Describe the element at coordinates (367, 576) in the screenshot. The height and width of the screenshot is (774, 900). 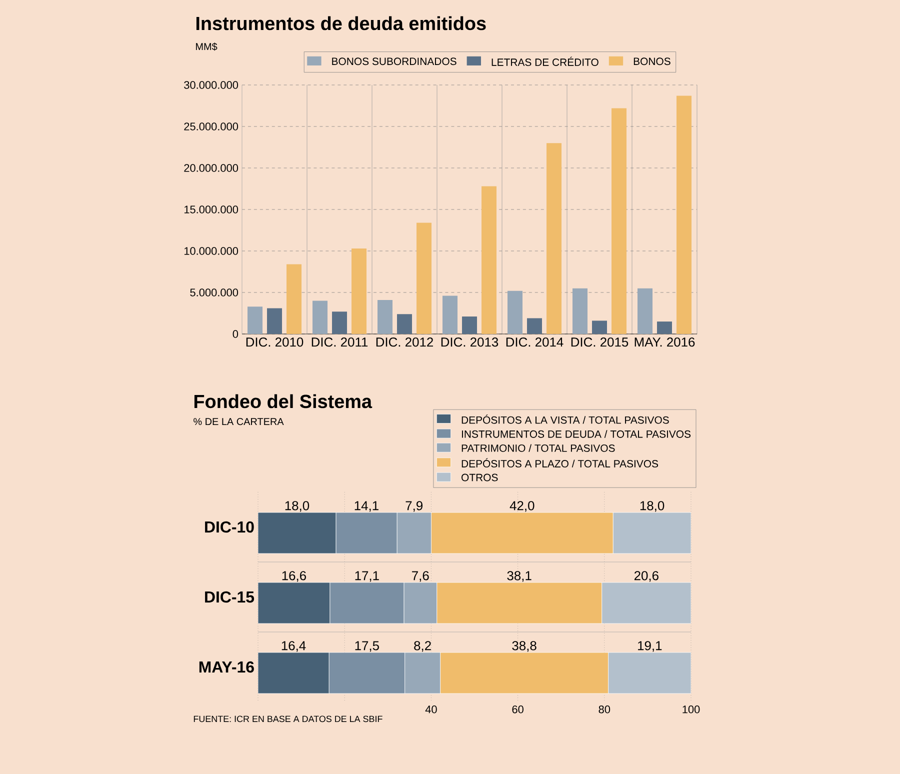
I see `data-label: 17,1` at that location.